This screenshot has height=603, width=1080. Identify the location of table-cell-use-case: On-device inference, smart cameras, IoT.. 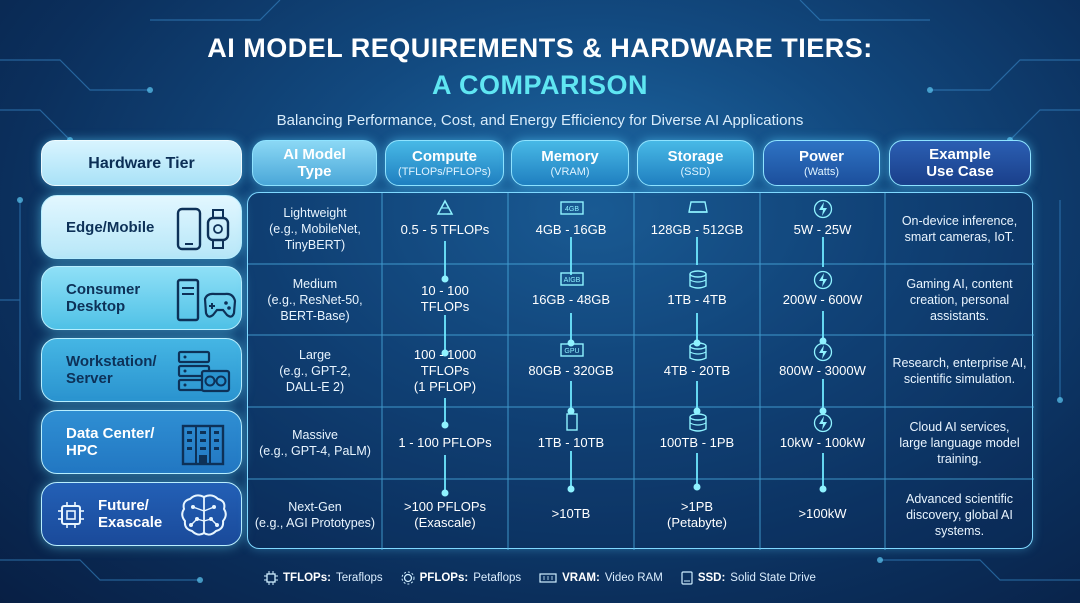
(959, 228).